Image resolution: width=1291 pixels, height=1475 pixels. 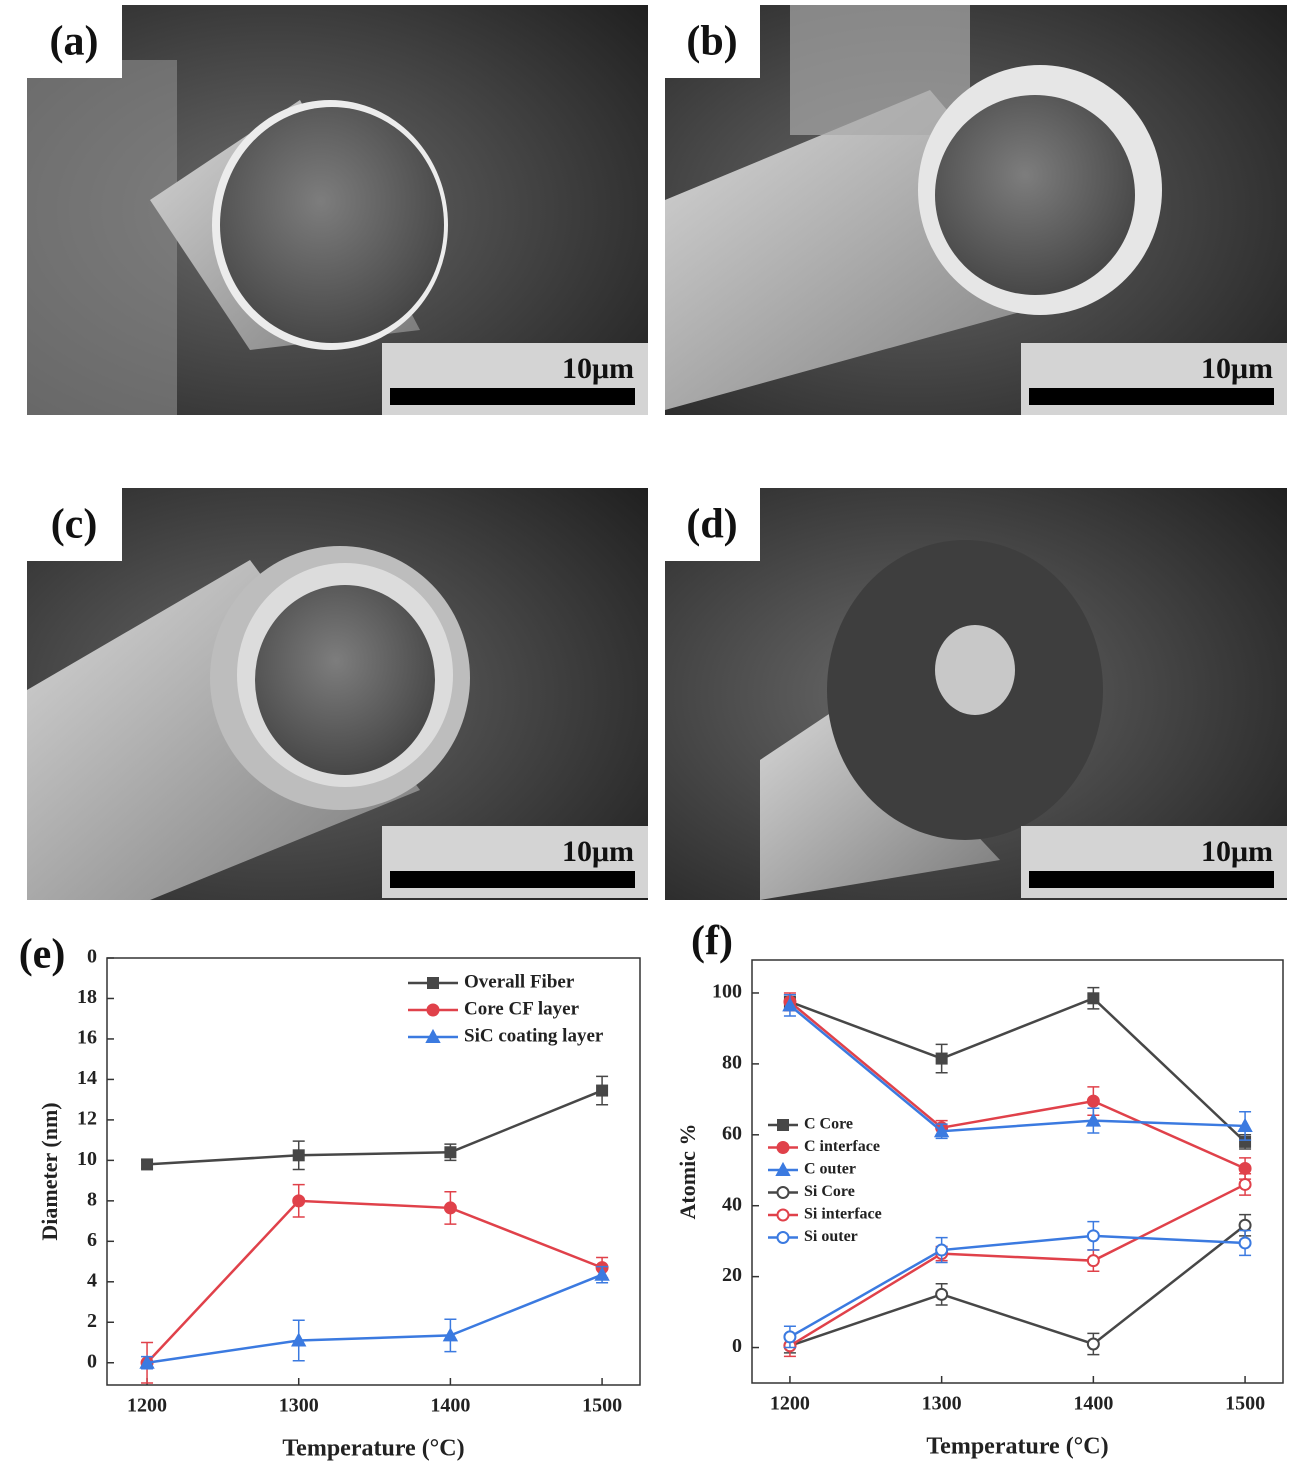 What do you see at coordinates (732, 1275) in the screenshot?
I see `y-tick-label: 20` at bounding box center [732, 1275].